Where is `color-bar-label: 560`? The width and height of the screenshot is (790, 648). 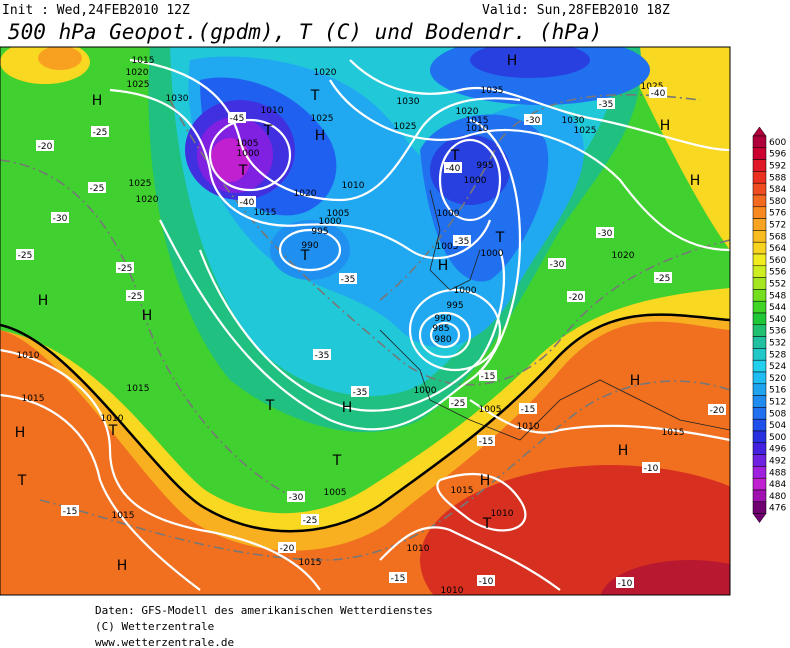
color-bar-label: 560 is located at coordinates (777, 261).